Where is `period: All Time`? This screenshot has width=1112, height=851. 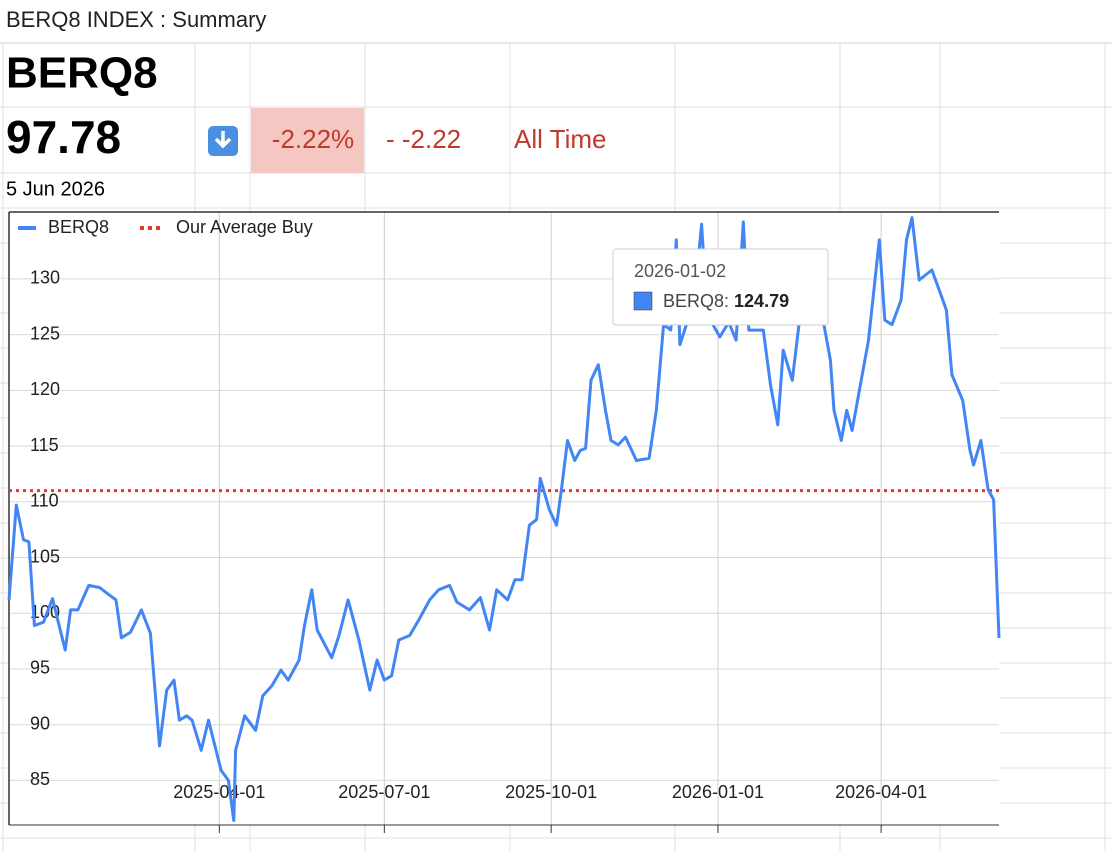
period: All Time is located at coordinates (560, 139).